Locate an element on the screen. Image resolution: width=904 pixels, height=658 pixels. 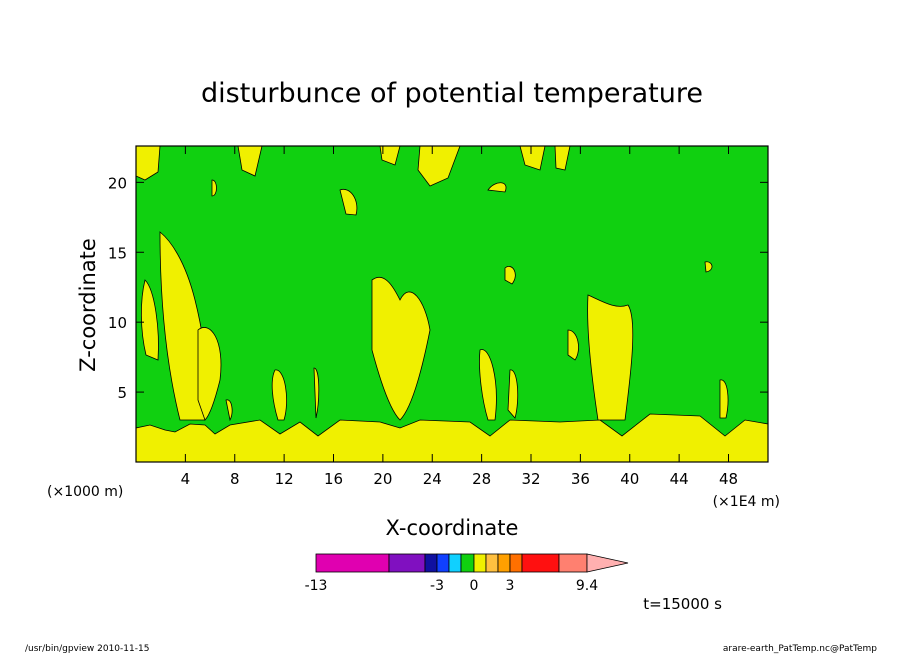
x-tick-label: 28 is located at coordinates (481, 479).